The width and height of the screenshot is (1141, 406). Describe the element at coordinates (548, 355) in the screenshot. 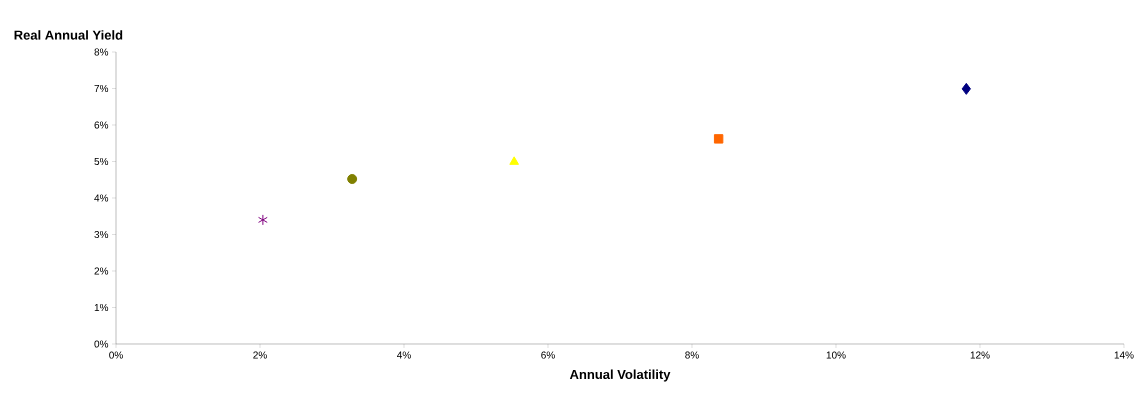

I see `x-tick-label: 6%` at that location.